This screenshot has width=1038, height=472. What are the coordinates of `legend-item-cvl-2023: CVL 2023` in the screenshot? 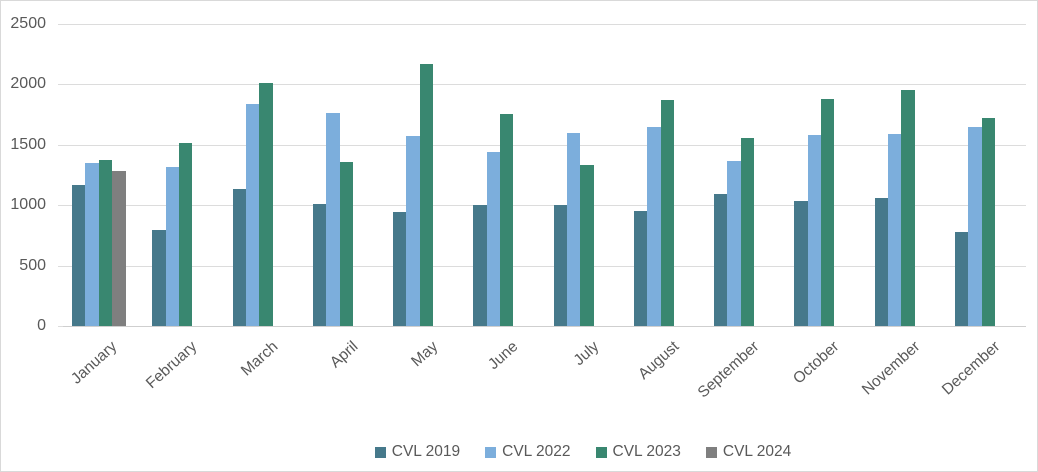 It's located at (638, 452).